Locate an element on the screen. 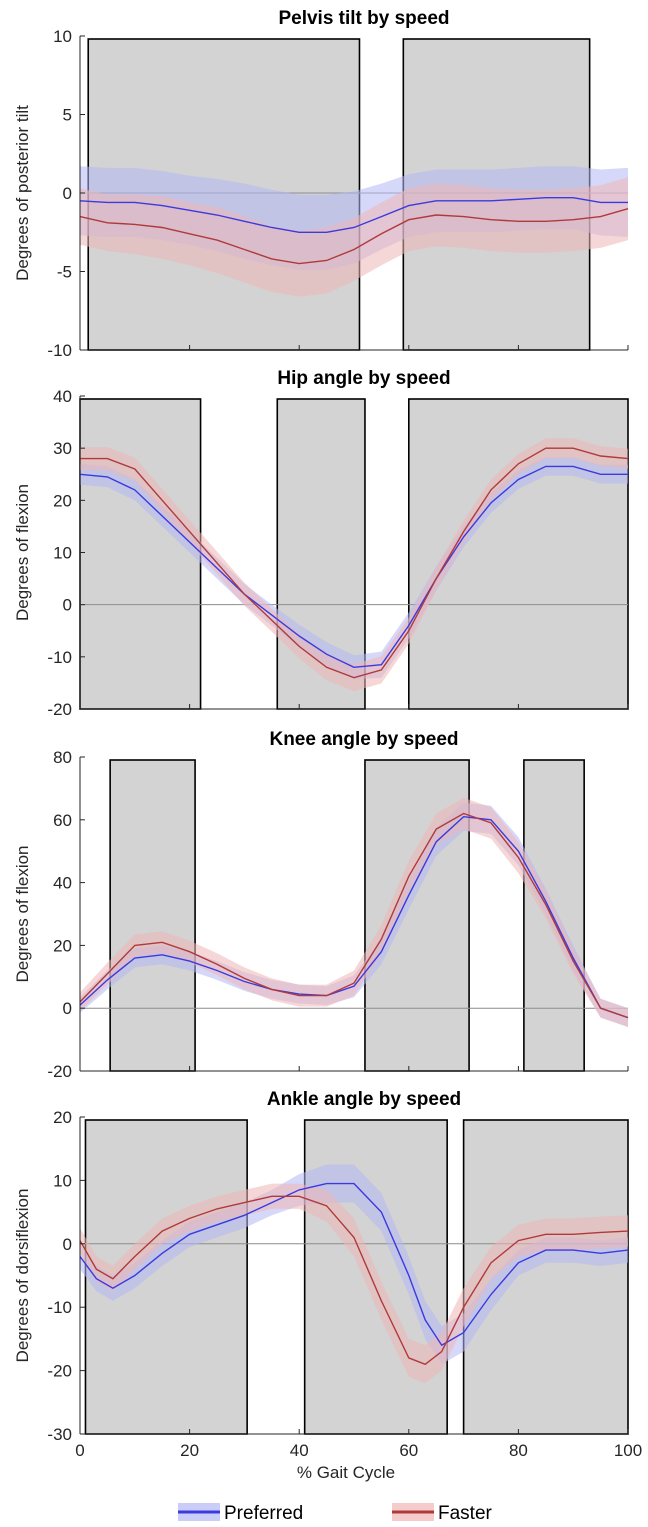  x-tick-label: 0 is located at coordinates (79, 1450).